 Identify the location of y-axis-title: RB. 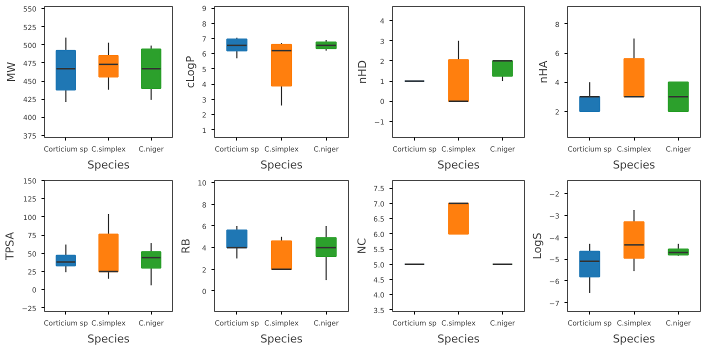
(186, 246).